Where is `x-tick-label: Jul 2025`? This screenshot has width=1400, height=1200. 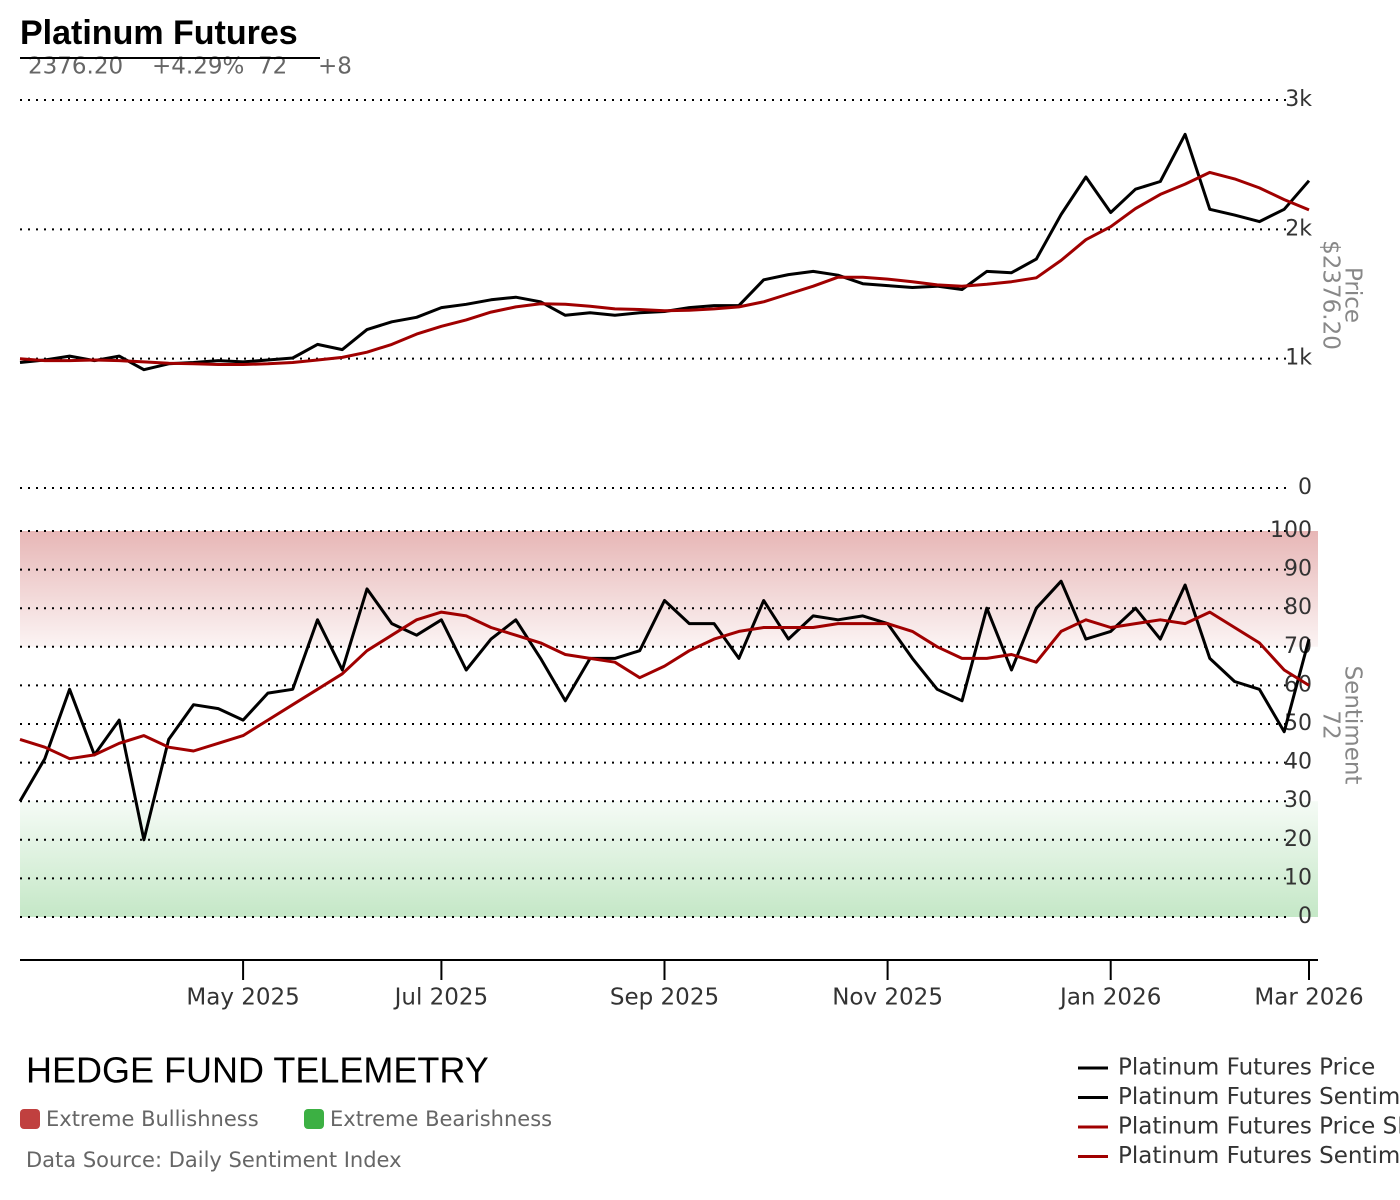 x-tick-label: Jul 2025 is located at coordinates (441, 998).